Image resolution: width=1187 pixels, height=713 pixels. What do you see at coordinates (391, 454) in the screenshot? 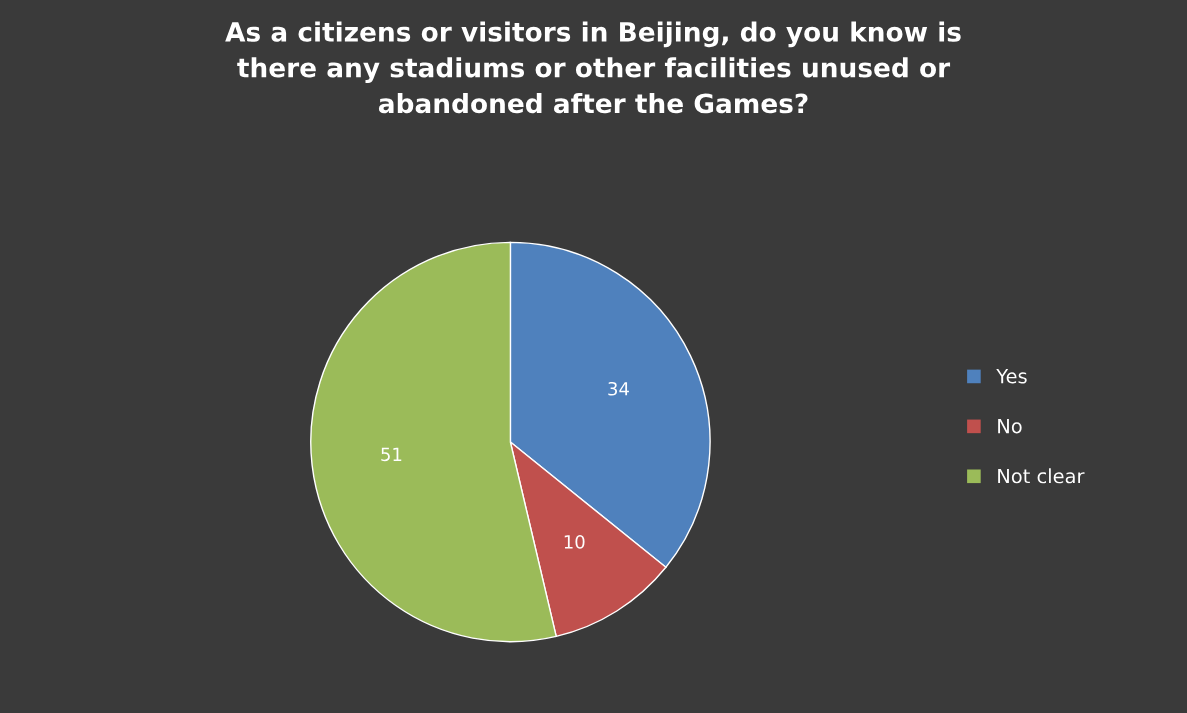
I see `data-label: 51` at bounding box center [391, 454].